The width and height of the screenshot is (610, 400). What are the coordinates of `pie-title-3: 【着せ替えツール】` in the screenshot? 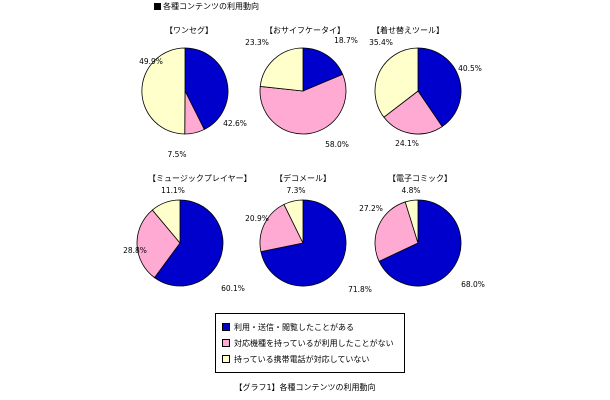 It's located at (408, 30).